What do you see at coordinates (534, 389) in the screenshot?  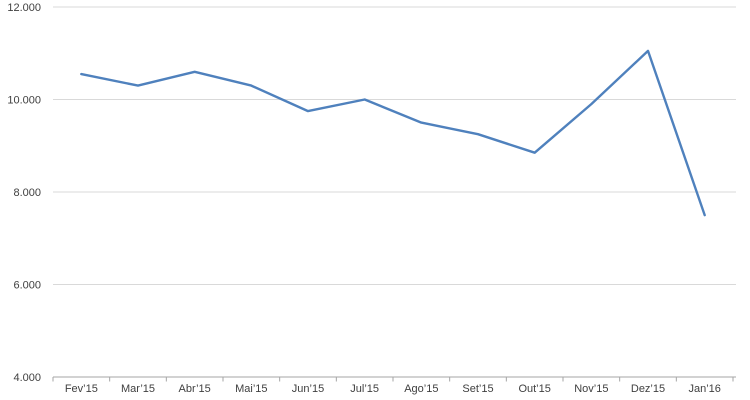 I see `x-axis-tick-label: Out’15` at bounding box center [534, 389].